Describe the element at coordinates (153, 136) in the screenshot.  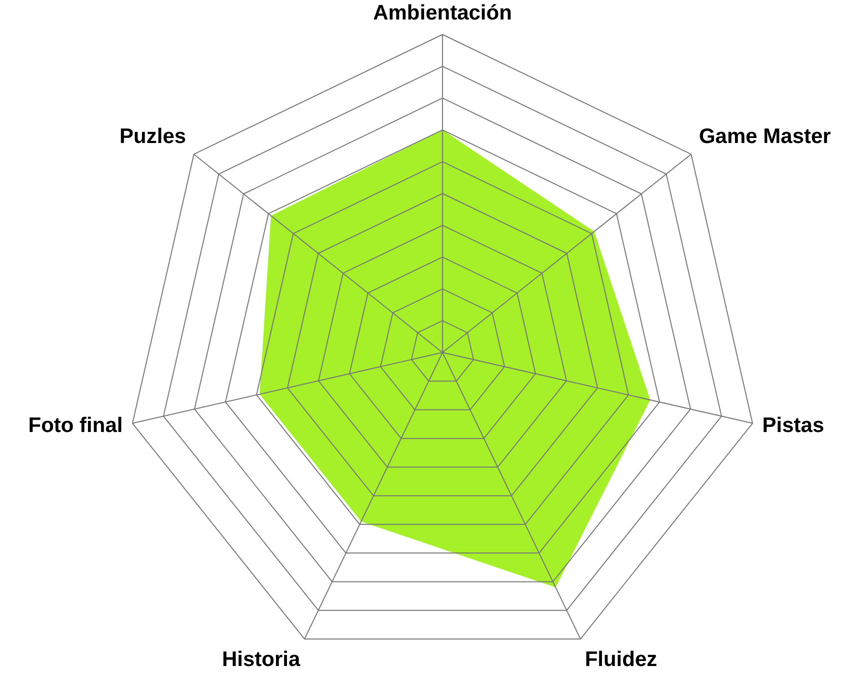
I see `spoke-label: Puzles` at that location.